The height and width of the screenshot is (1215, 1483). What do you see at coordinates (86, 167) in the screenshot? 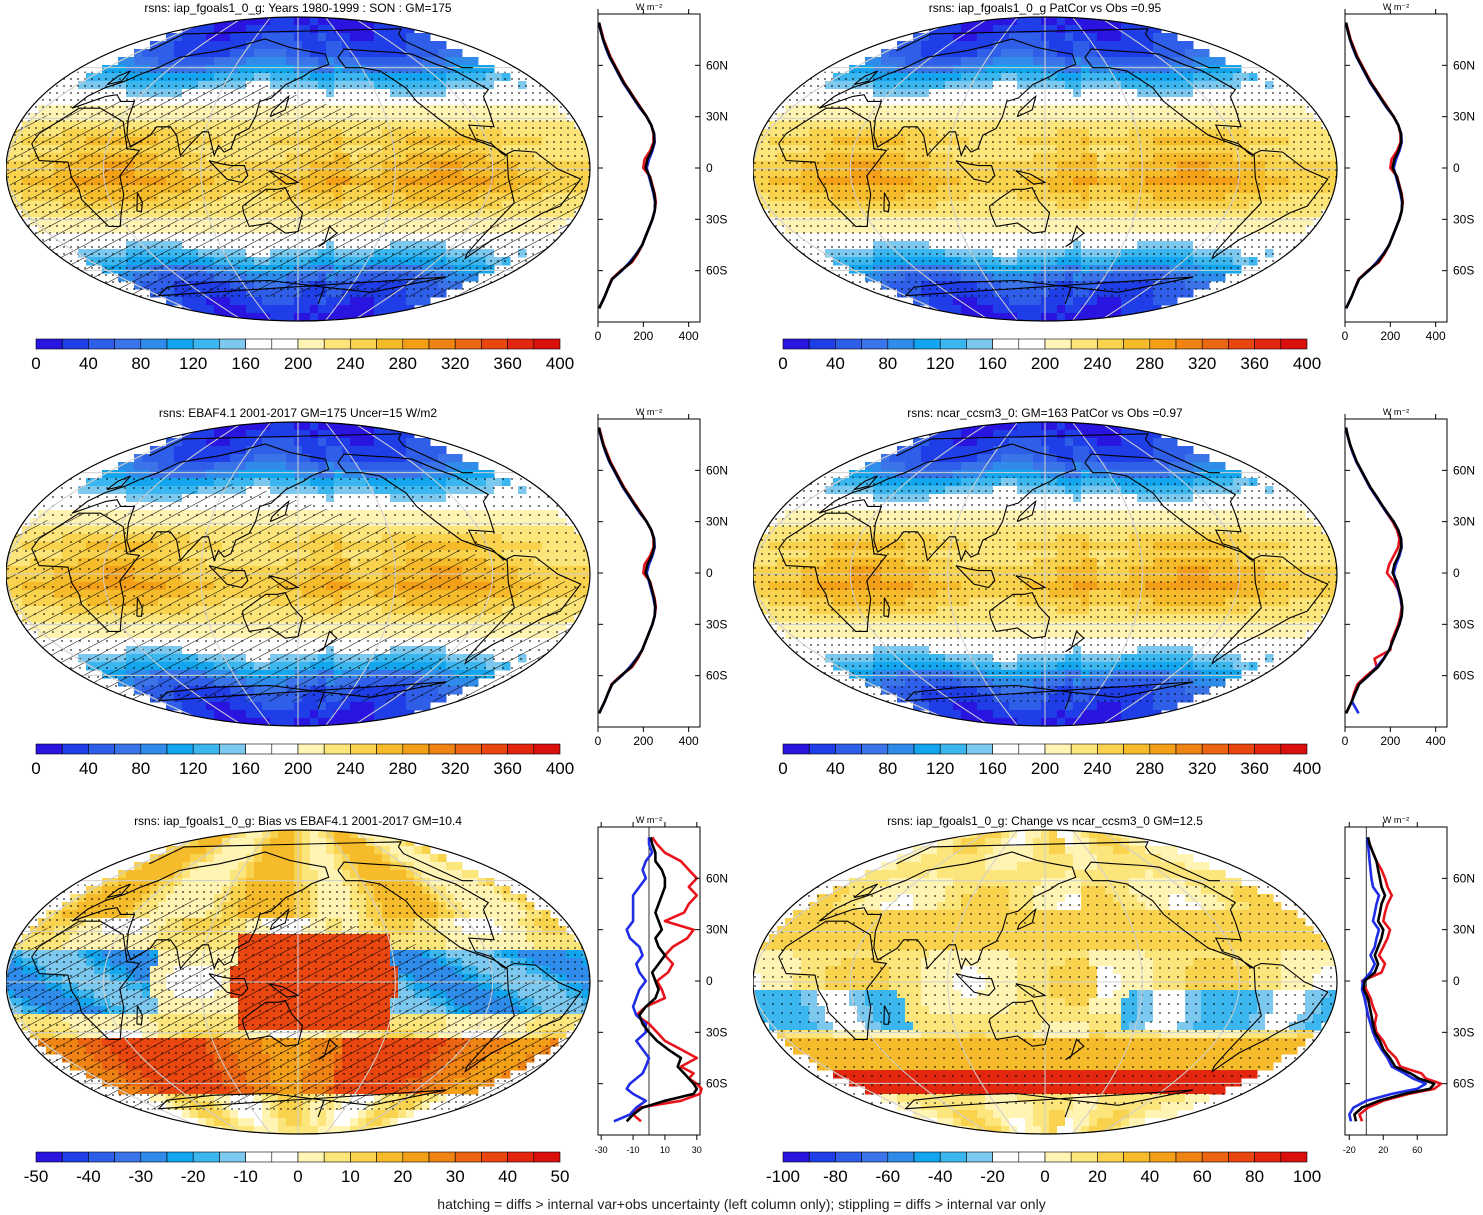
I see `coastline-path` at bounding box center [86, 167].